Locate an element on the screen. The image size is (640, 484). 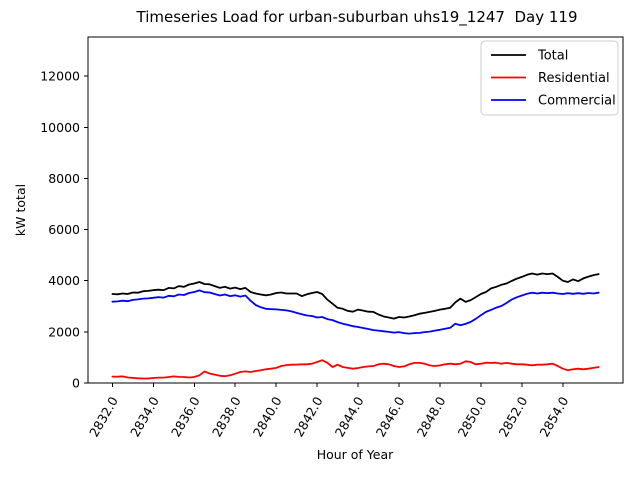
x-tick-label: 2846.0 is located at coordinates (390, 416).